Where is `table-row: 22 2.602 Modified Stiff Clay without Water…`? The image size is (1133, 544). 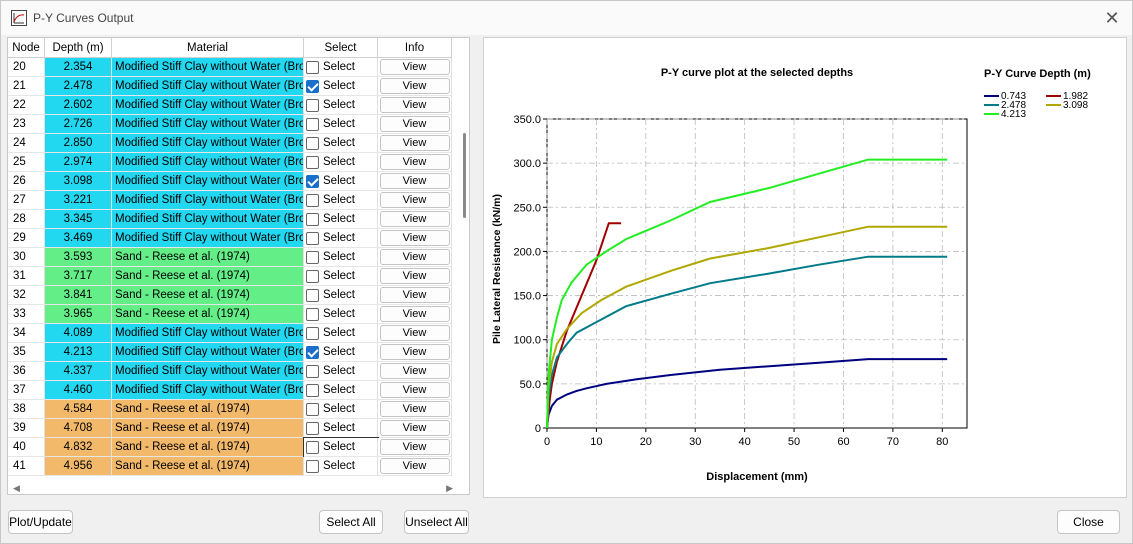
table-row: 22 2.602 Modified Stiff Clay without Water… is located at coordinates (230, 105).